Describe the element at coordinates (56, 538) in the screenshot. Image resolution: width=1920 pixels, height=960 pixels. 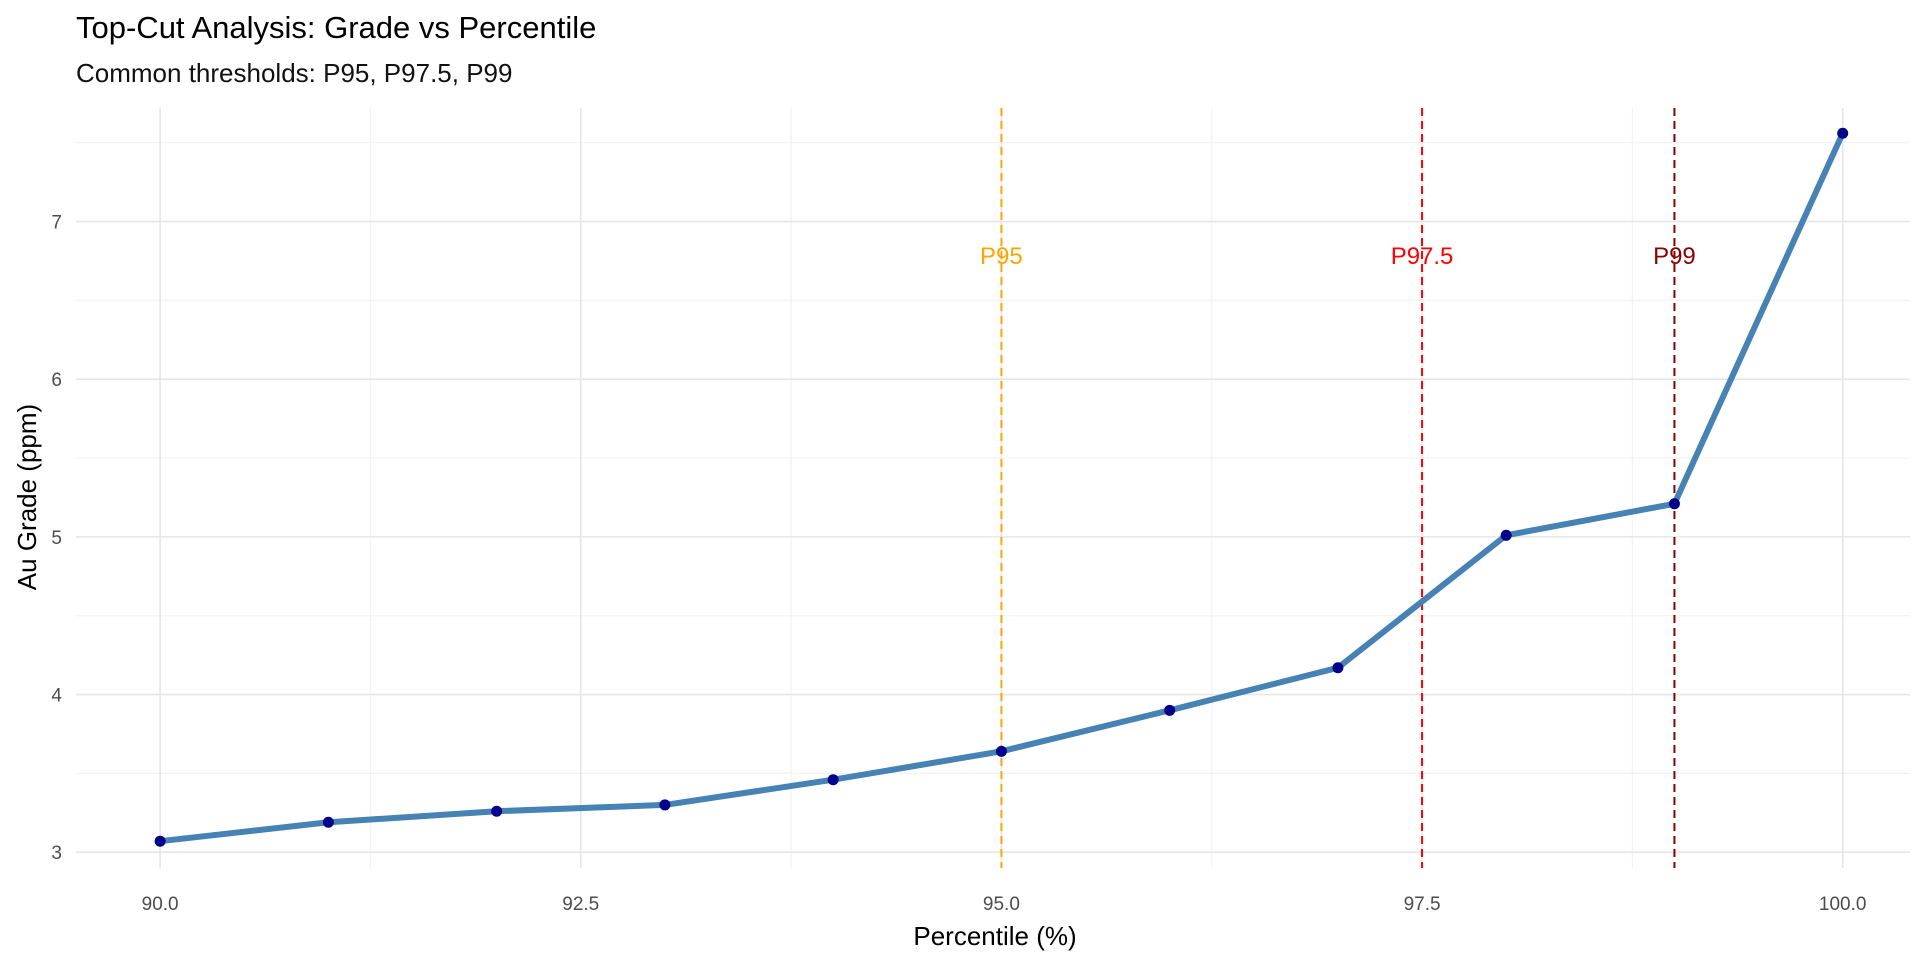
I see `y-tick-label: 5` at that location.